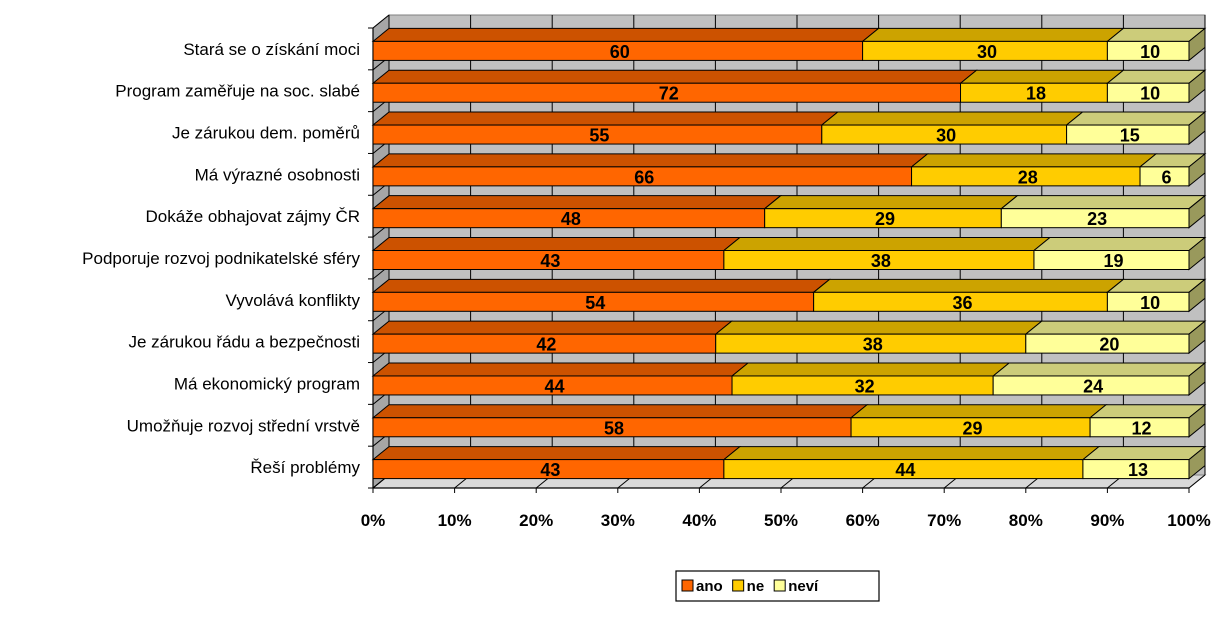 Image resolution: width=1226 pixels, height=624 pixels. Describe the element at coordinates (267, 383) in the screenshot. I see `category-label: Má ekonomický program` at that location.